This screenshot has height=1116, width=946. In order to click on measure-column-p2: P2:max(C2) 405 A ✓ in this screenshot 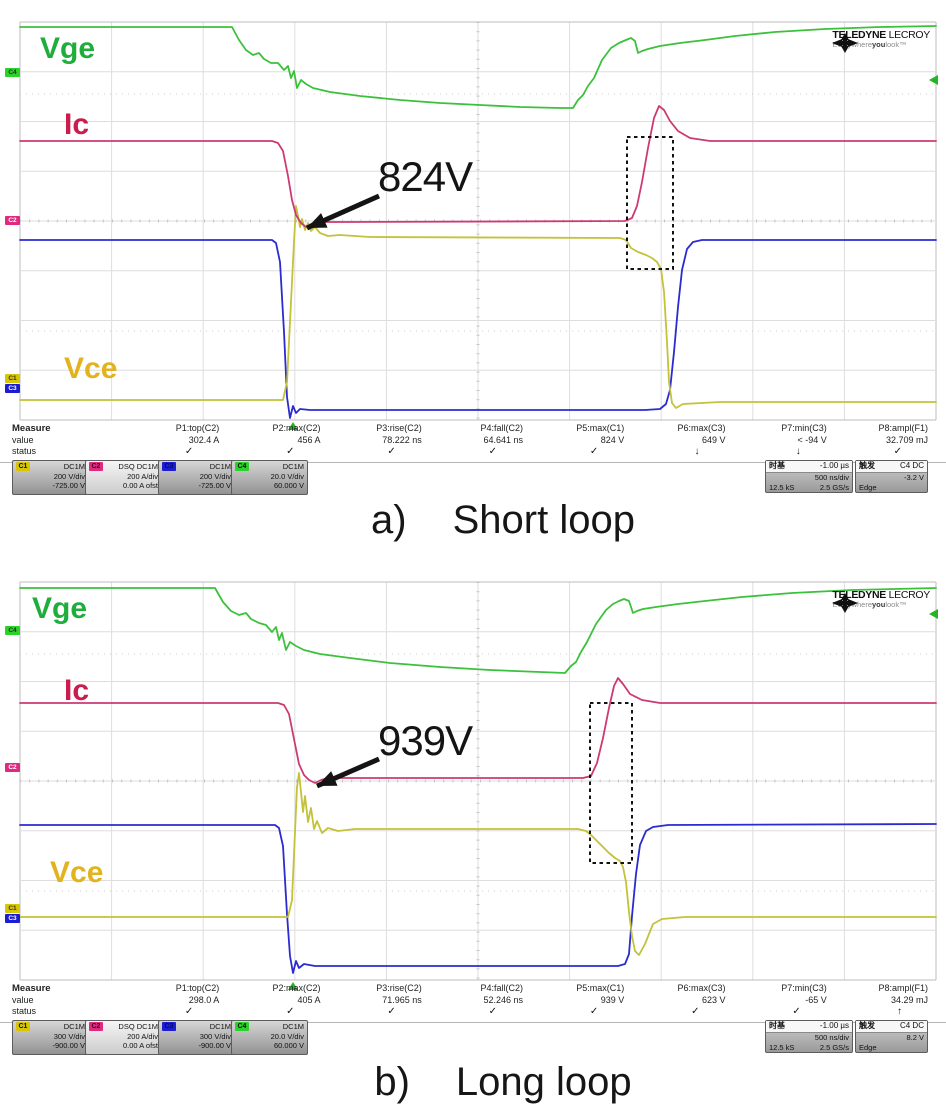, I will do `click(279, 1000)`.